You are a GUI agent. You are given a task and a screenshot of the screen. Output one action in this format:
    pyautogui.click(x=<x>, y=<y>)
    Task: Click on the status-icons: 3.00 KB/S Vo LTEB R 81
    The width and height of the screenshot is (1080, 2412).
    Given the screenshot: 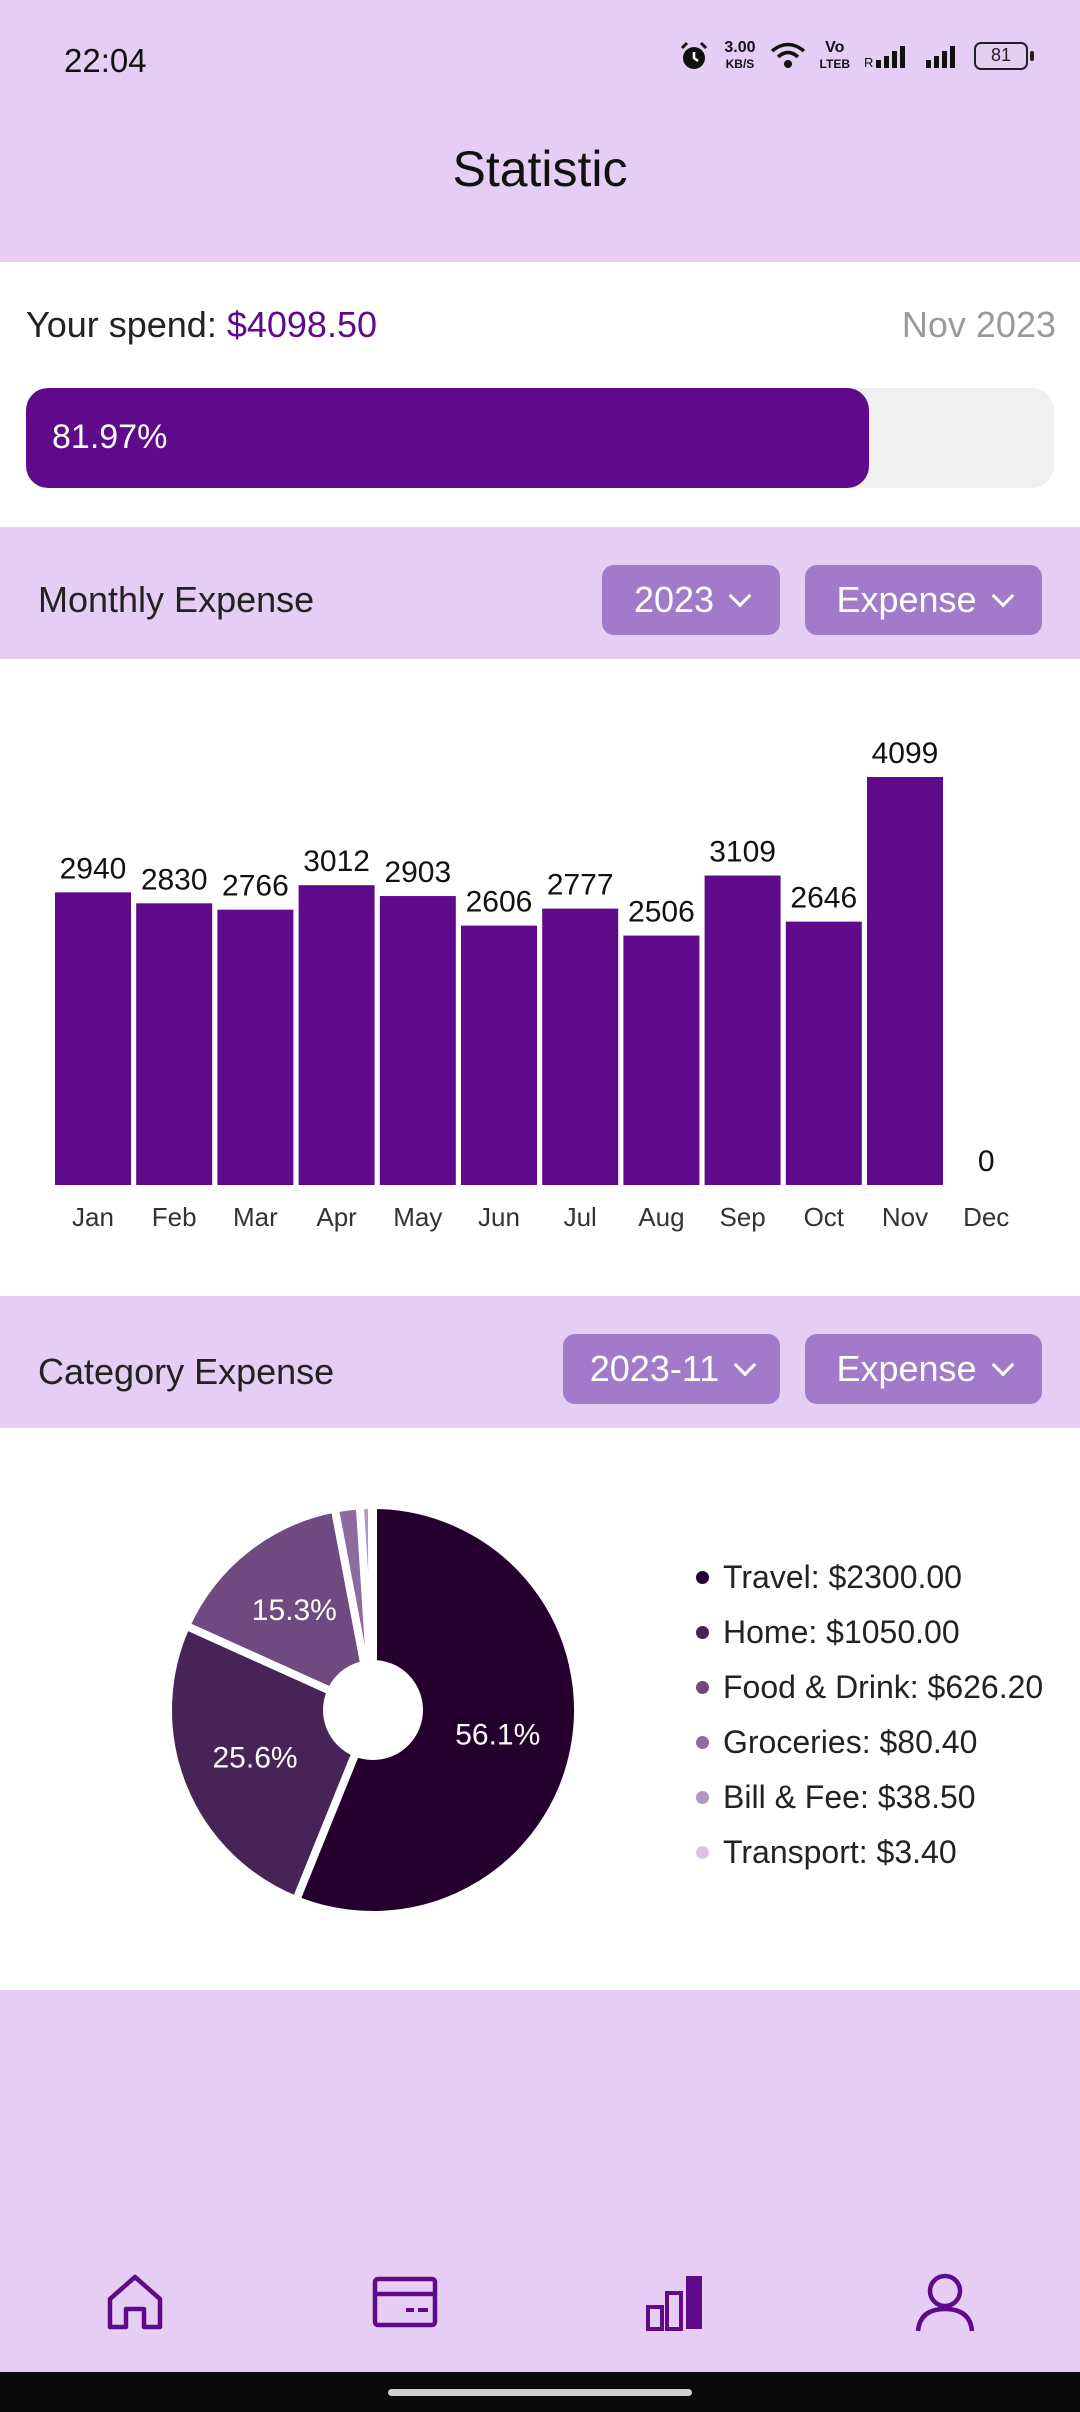 What is the action you would take?
    pyautogui.click(x=856, y=55)
    